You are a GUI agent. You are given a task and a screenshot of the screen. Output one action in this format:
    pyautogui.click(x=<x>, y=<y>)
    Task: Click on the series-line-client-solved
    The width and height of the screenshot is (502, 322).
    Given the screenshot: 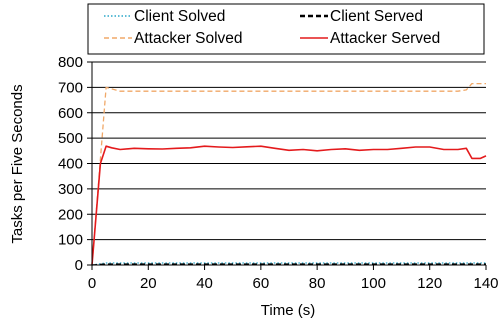 What is the action you would take?
    pyautogui.click(x=288, y=264)
    